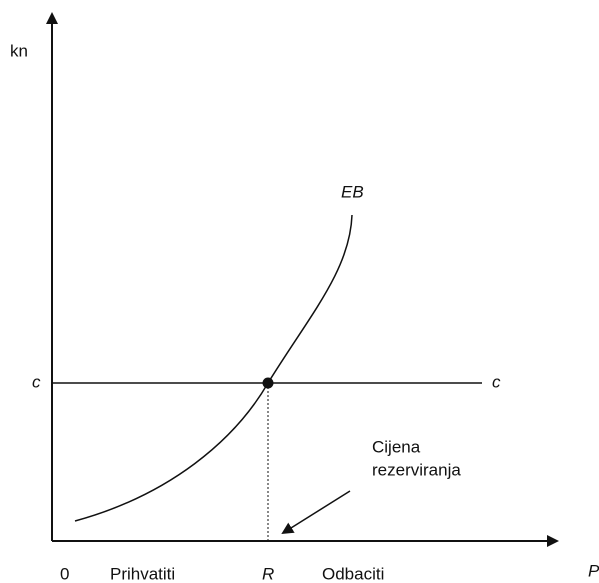 Image resolution: width=599 pixels, height=583 pixels. What do you see at coordinates (142, 573) in the screenshot?
I see `region-label: Prihvatiti` at bounding box center [142, 573].